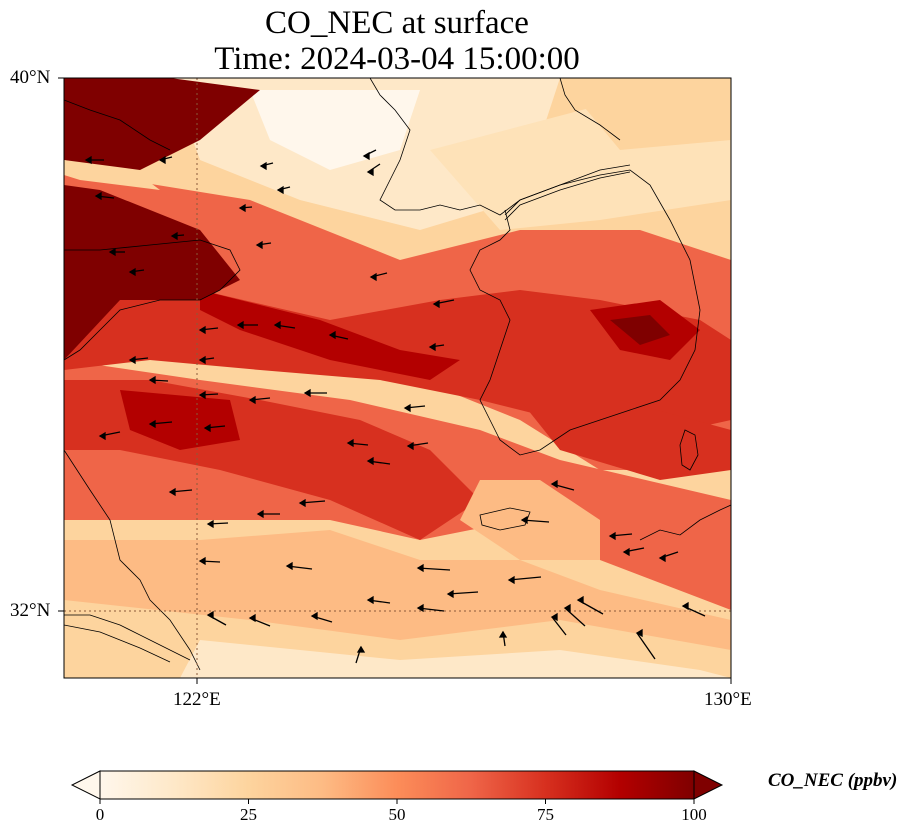 Image resolution: width=920 pixels, height=836 pixels. I want to click on map-subtitle-time: Time: 2024-03-04 15:00:00, so click(397, 59).